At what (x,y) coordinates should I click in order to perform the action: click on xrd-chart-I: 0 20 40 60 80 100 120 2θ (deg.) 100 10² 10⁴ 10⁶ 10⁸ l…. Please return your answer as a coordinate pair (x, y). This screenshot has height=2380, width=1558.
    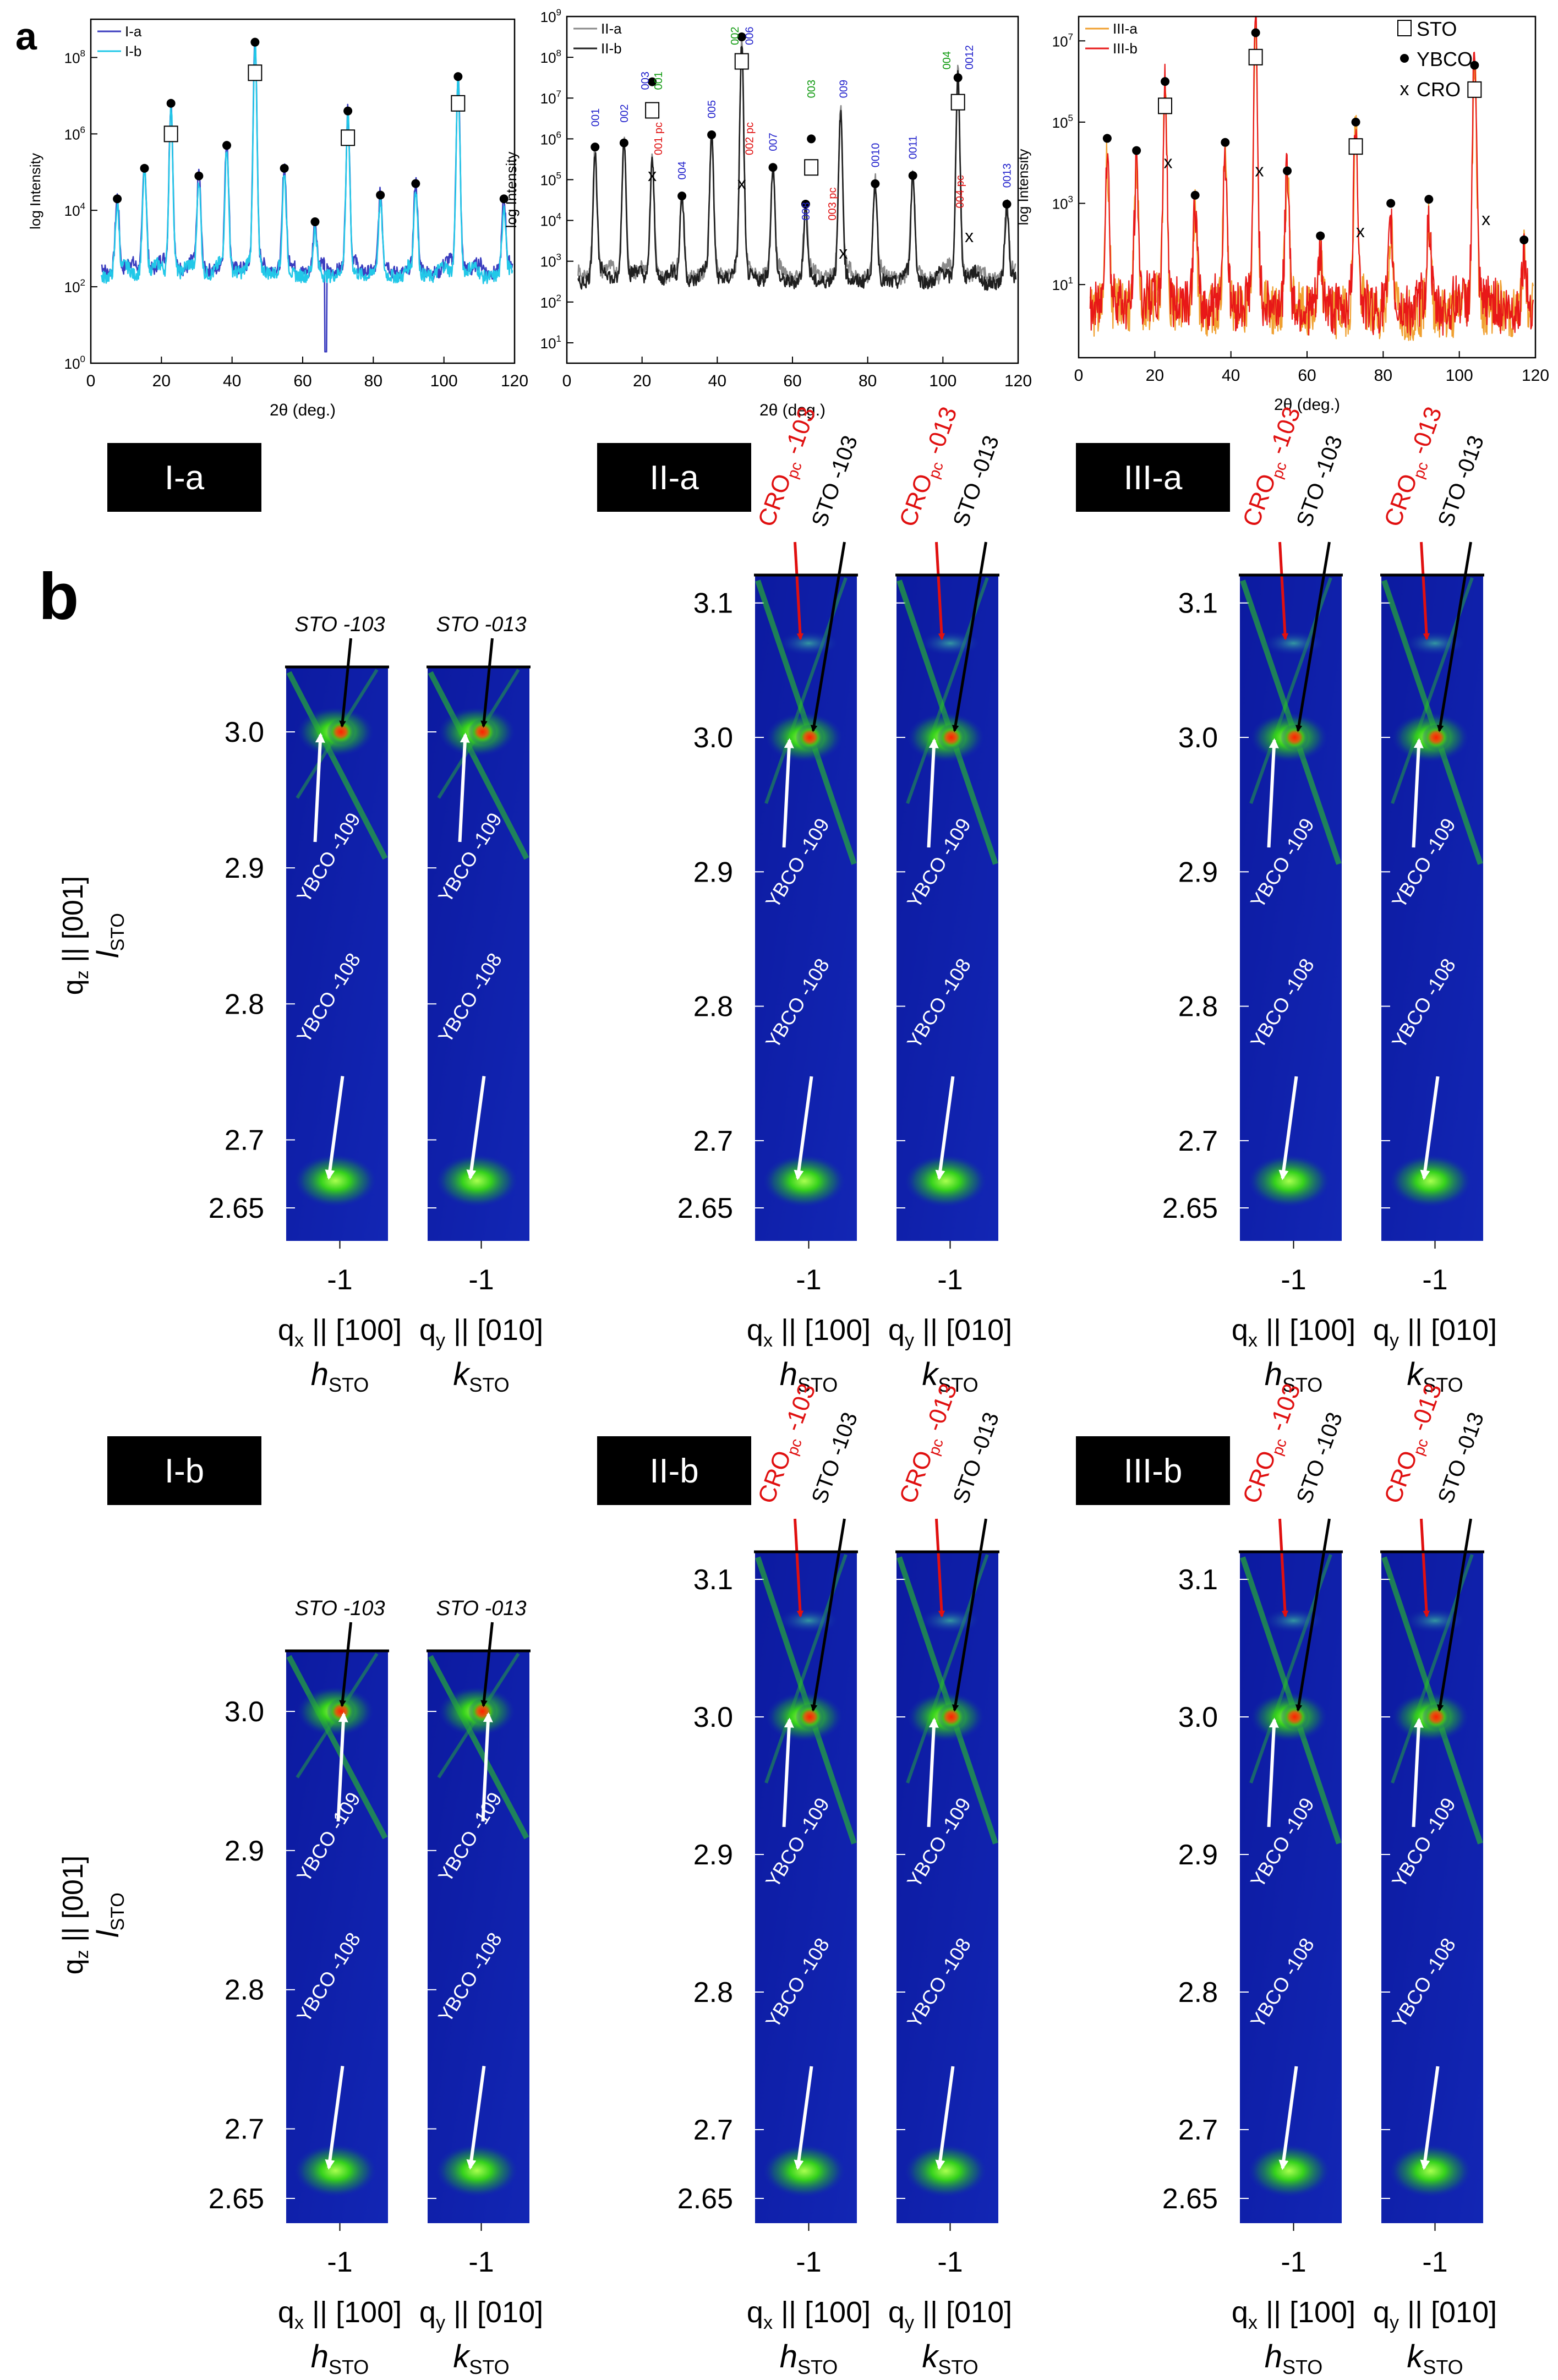
    Looking at the image, I should click on (277, 218).